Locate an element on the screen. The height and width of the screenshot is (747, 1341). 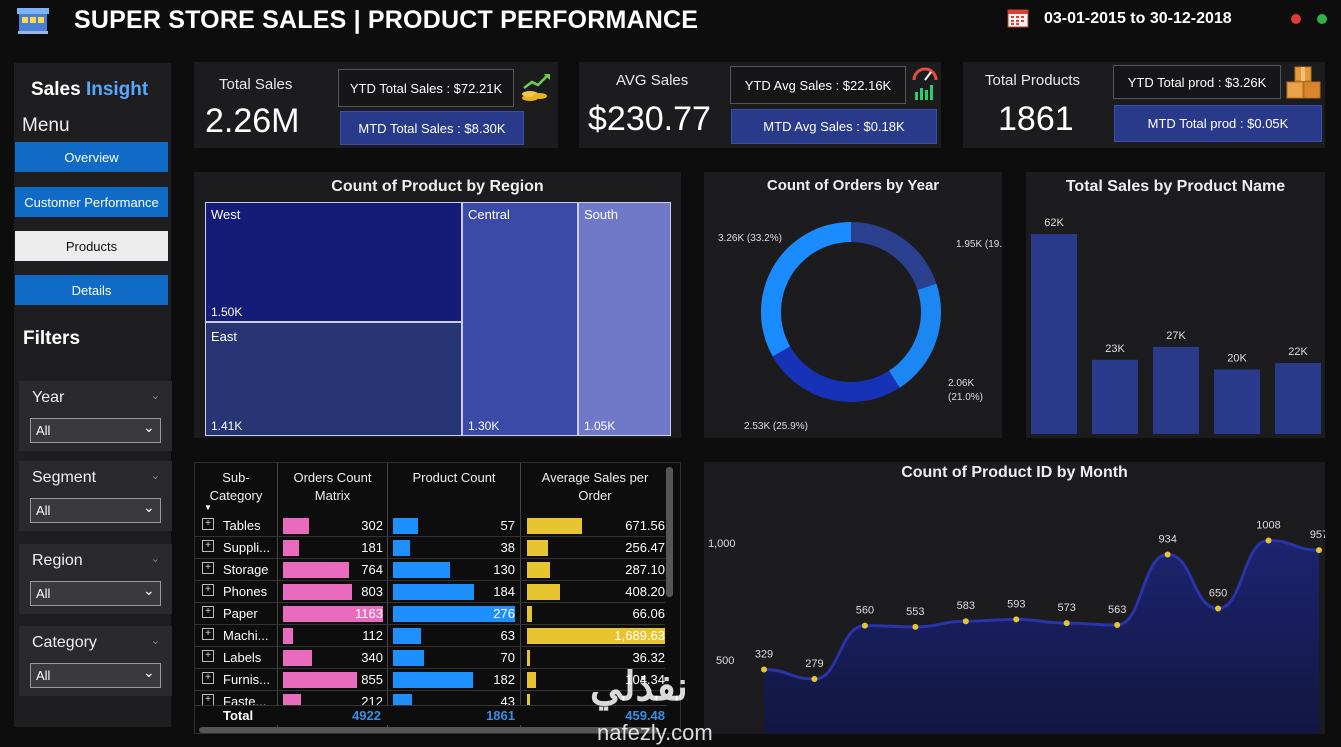
kpi-value: $230.77 is located at coordinates (649, 119).